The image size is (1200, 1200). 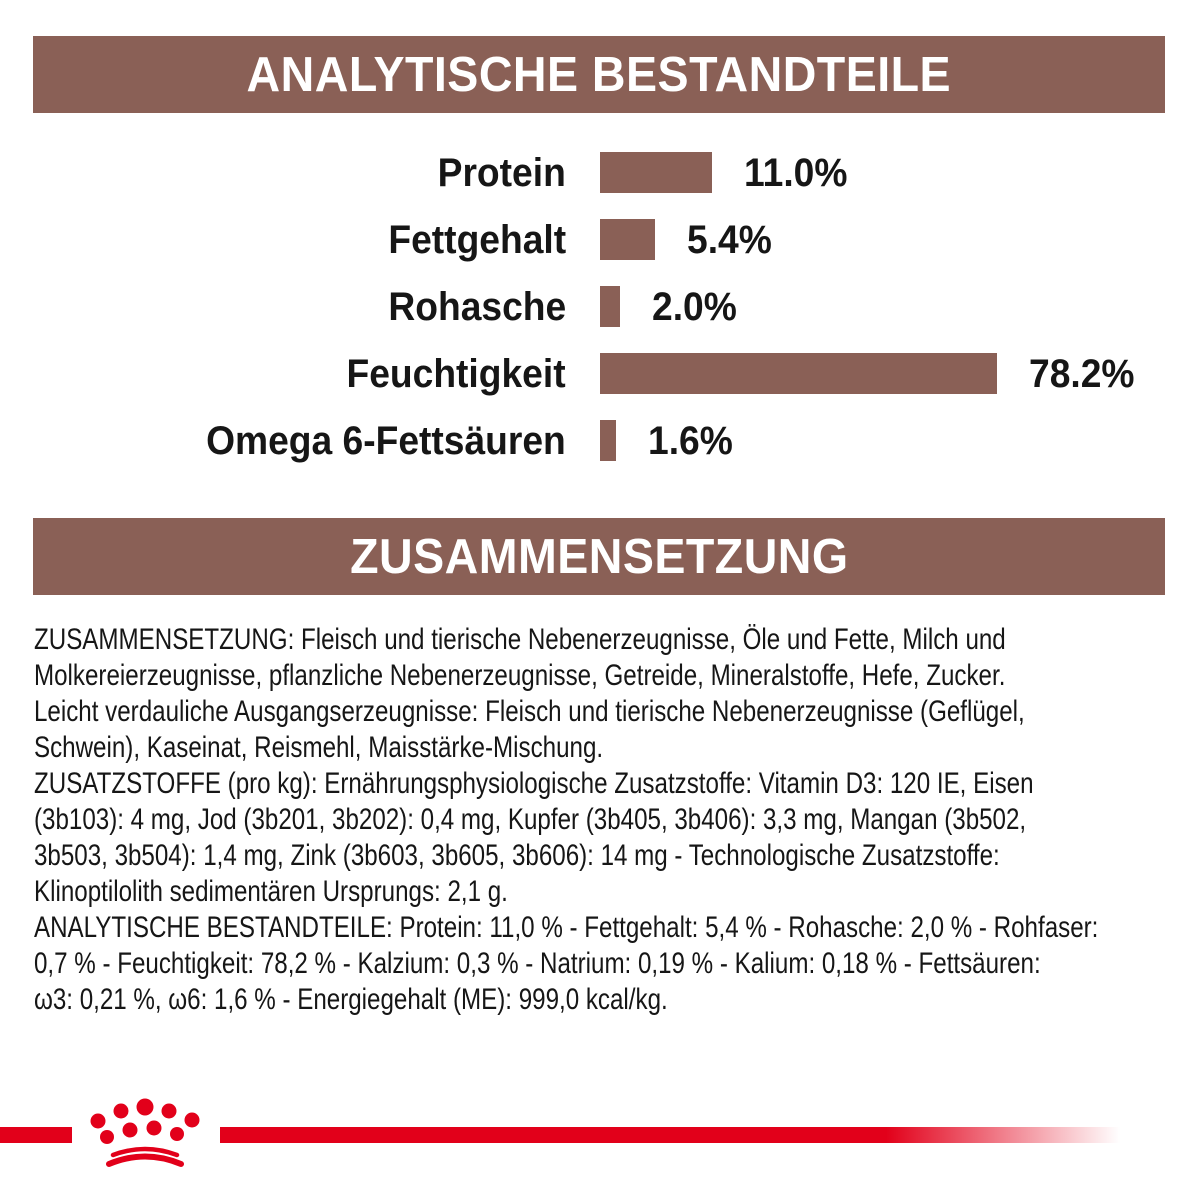 What do you see at coordinates (501, 172) in the screenshot?
I see `bar-chart-row-label: Protein` at bounding box center [501, 172].